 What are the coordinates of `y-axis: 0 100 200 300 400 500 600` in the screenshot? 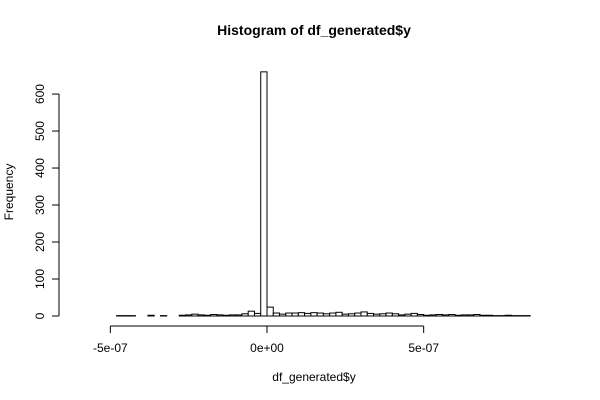 It's located at (46, 201).